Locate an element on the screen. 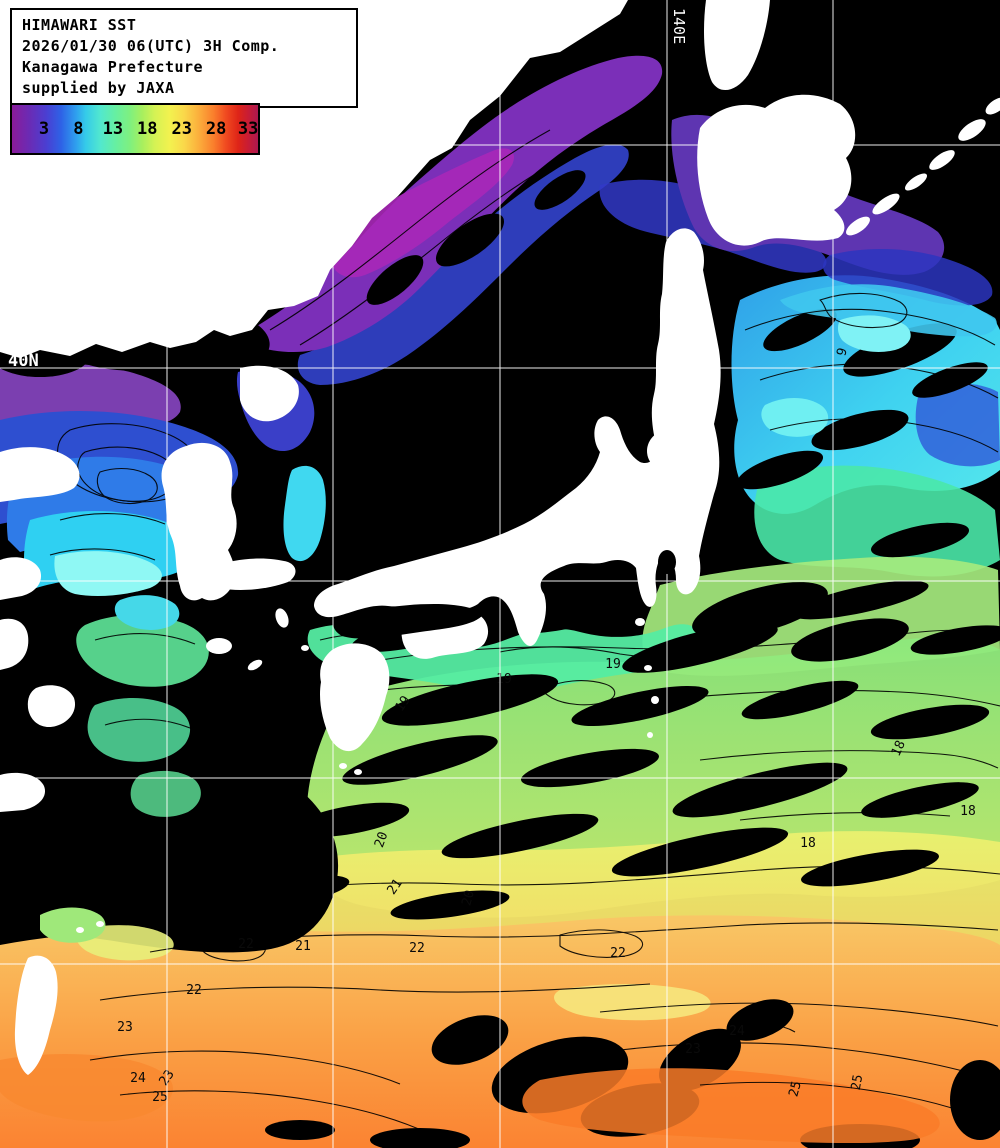  contour-label-9: 9 is located at coordinates (842, 351).